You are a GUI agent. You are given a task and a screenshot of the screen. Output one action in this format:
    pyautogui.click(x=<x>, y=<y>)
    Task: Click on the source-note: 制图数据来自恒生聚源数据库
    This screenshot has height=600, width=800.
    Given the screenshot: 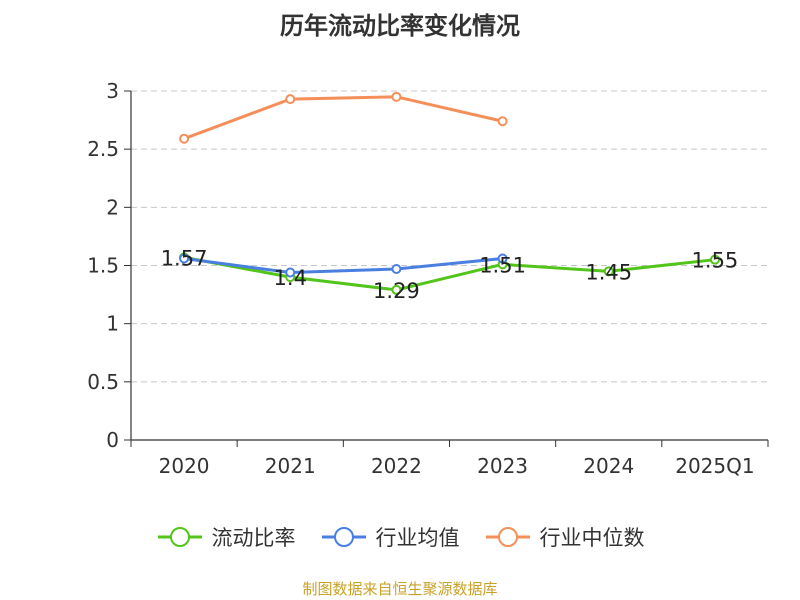 What is the action you would take?
    pyautogui.click(x=400, y=589)
    